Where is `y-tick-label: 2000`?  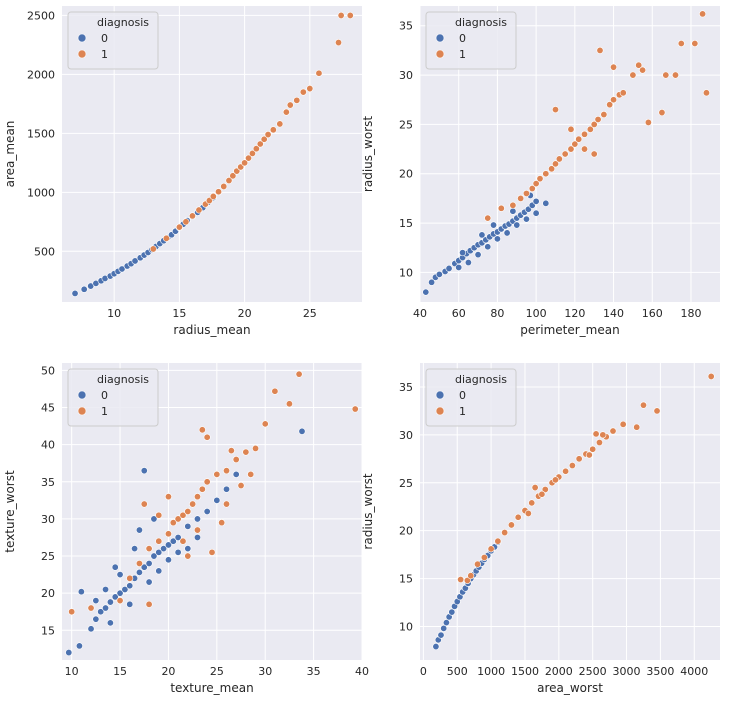 y-tick-label: 2000 is located at coordinates (41, 74).